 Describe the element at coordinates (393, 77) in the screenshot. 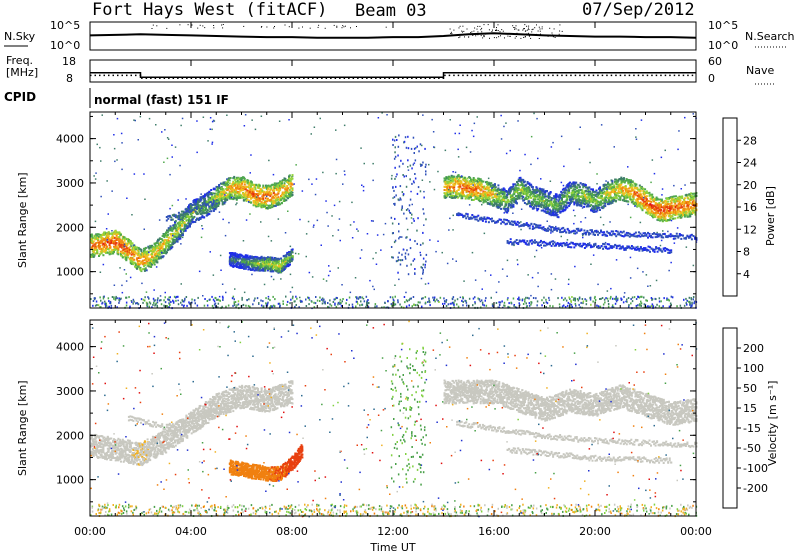

I see `nave-series-line` at that location.